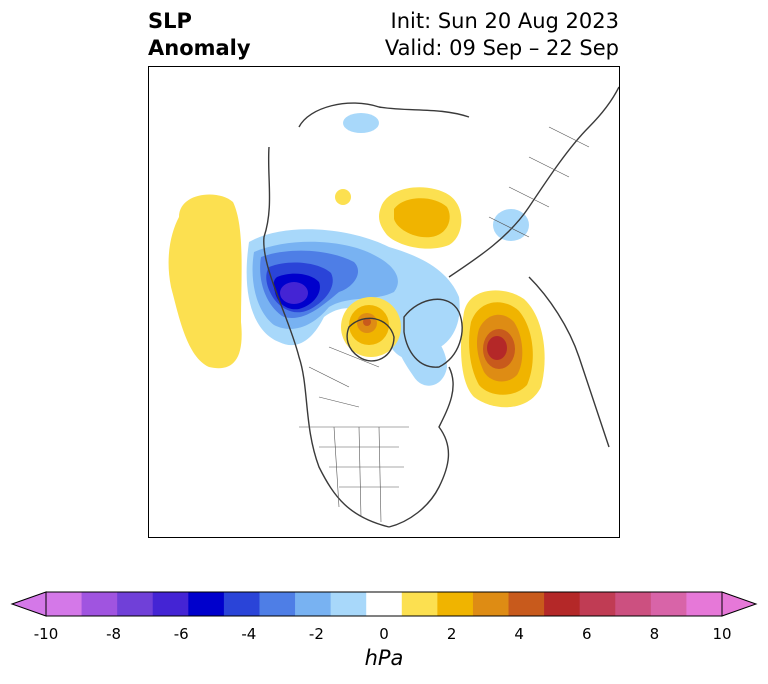 This screenshot has height=684, width=768. Describe the element at coordinates (497, 348) in the screenshot. I see `atlantic-high-core` at that location.